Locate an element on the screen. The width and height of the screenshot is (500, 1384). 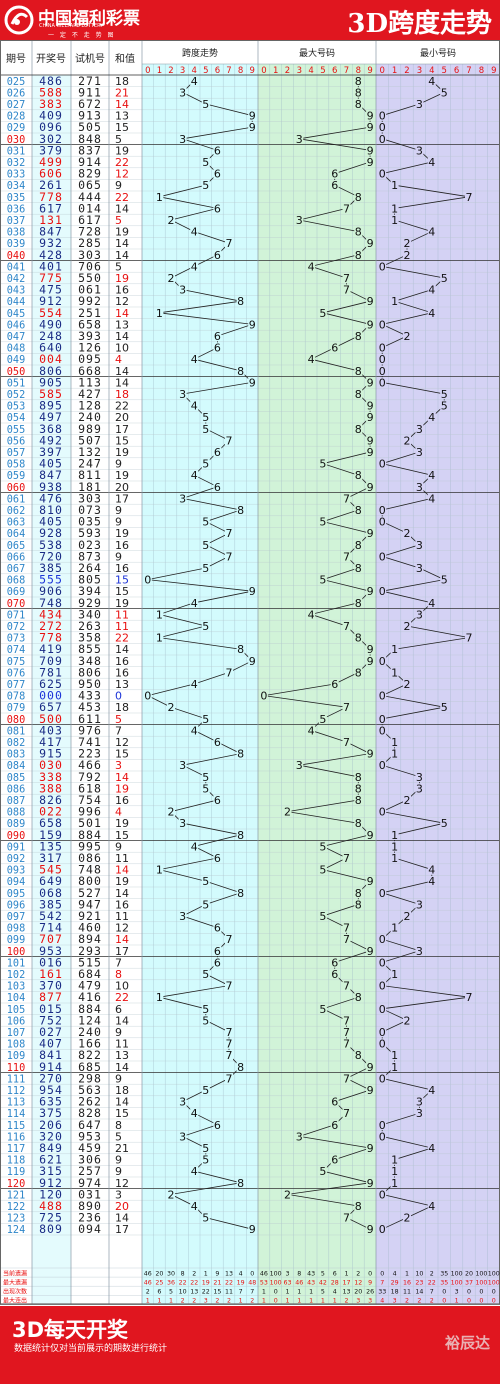
period-header: 期号 is located at coordinates (16, 59).